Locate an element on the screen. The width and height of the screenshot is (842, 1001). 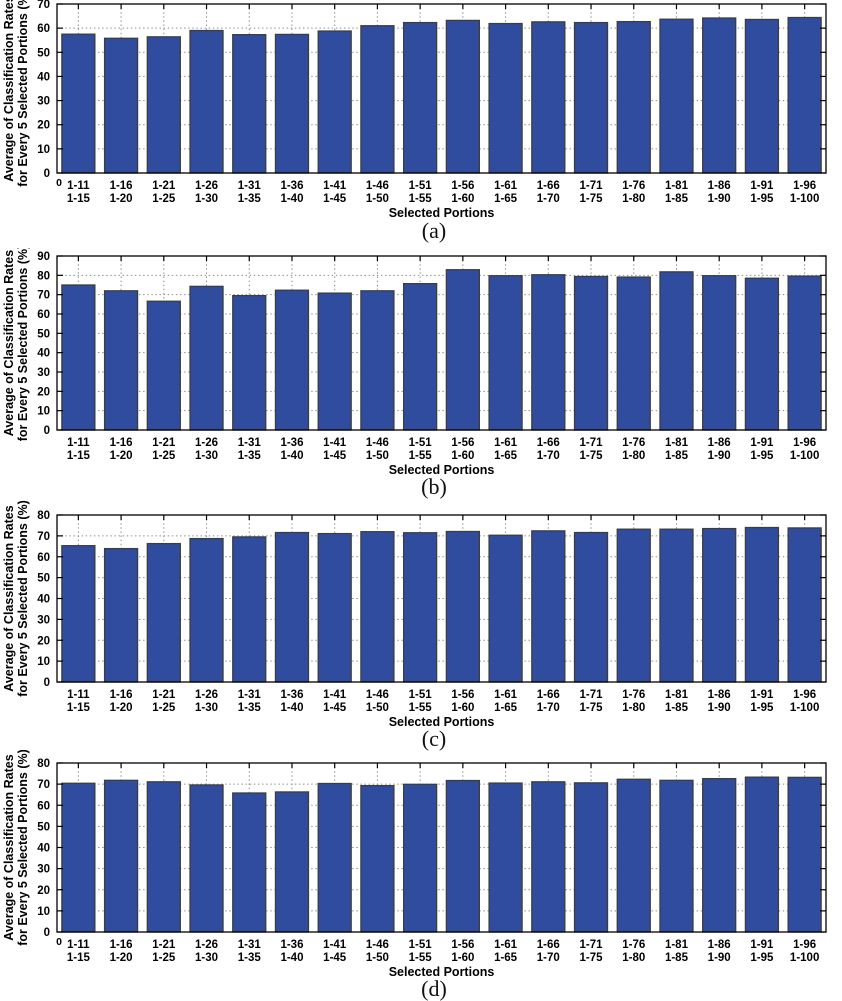
x-tick-label-bottom: 1-70 is located at coordinates (548, 199).